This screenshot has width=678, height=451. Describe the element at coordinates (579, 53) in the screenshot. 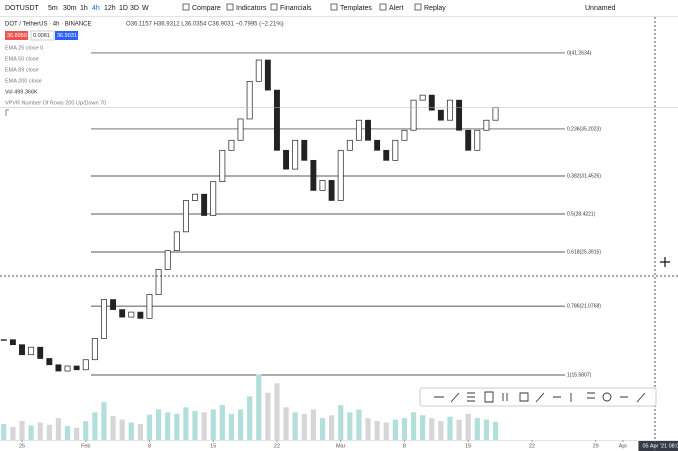

I see `fib-level-label: 0(41.2634)` at that location.